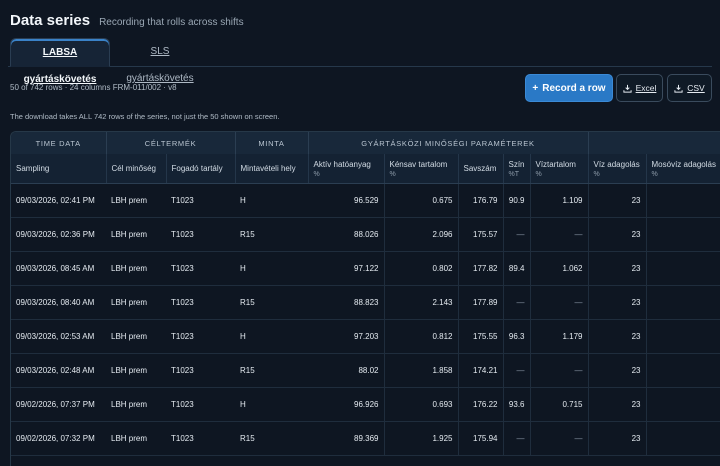  Describe the element at coordinates (418, 164) in the screenshot. I see `column-header-label: Kénsav tartalom` at that location.